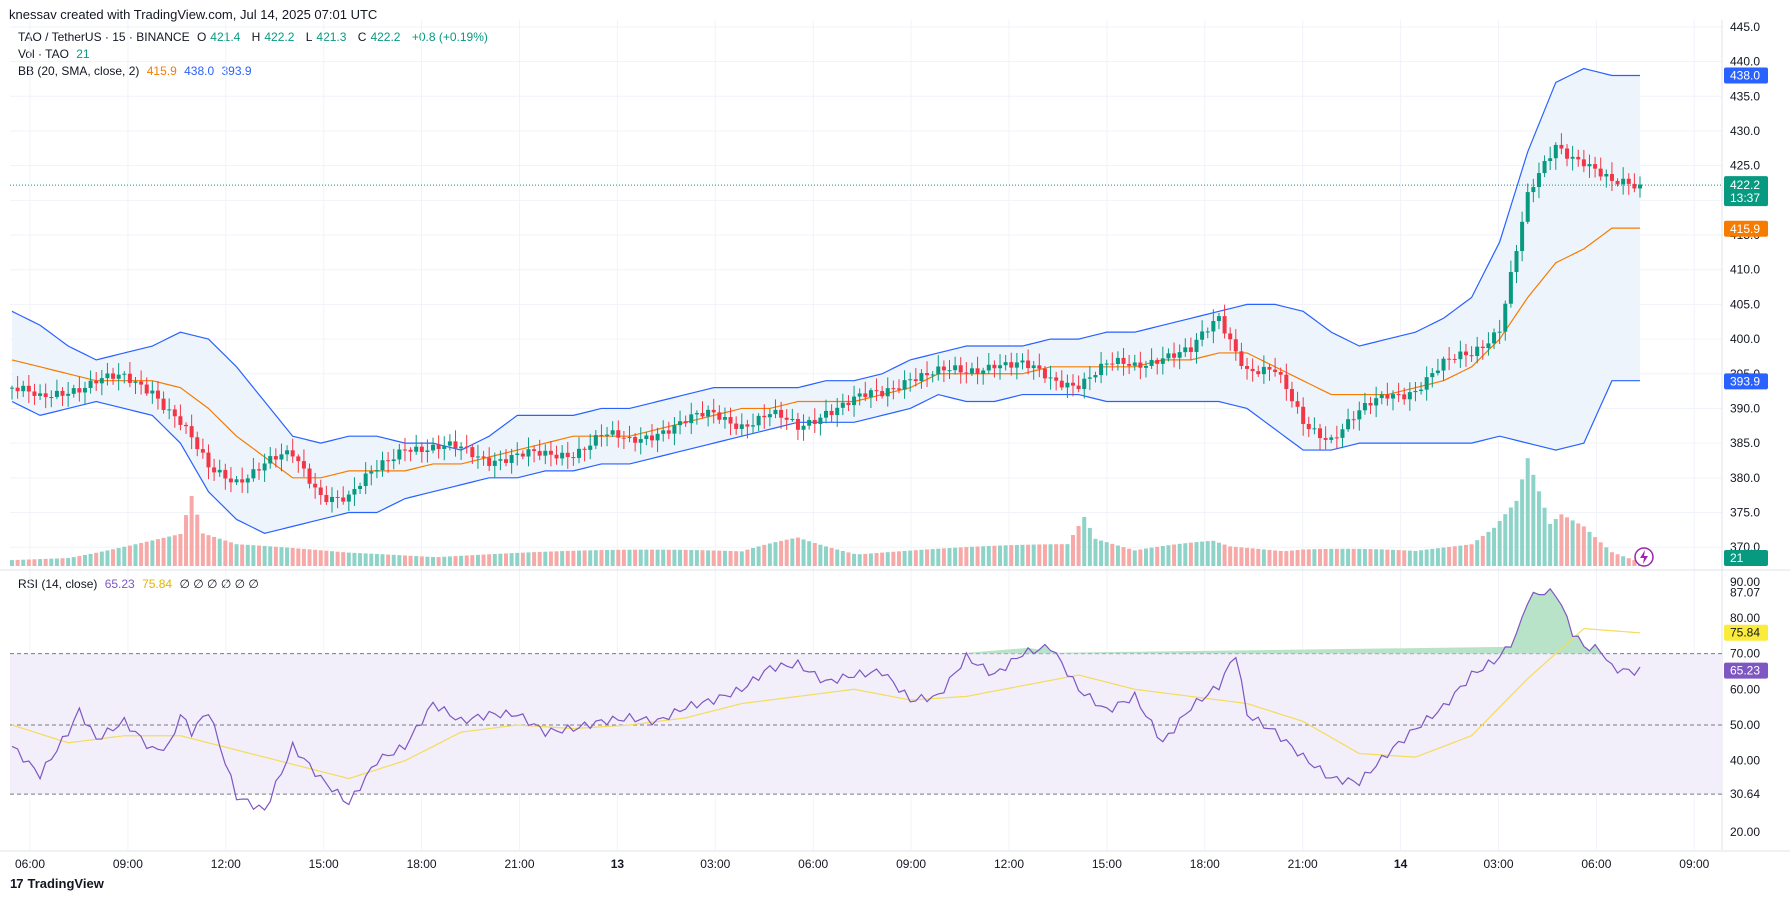  I want to click on bb-legend: BB (20, SMA, close, 2) 415.9 438.0 393.9, so click(137, 71).